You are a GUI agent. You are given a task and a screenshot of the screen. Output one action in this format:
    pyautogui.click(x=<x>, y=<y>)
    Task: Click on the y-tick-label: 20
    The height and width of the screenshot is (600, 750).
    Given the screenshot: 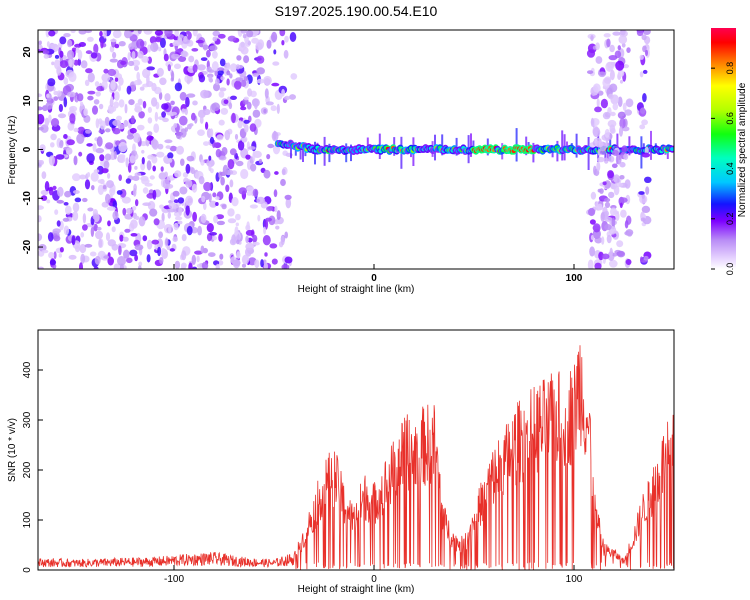 What is the action you would take?
    pyautogui.click(x=27, y=52)
    